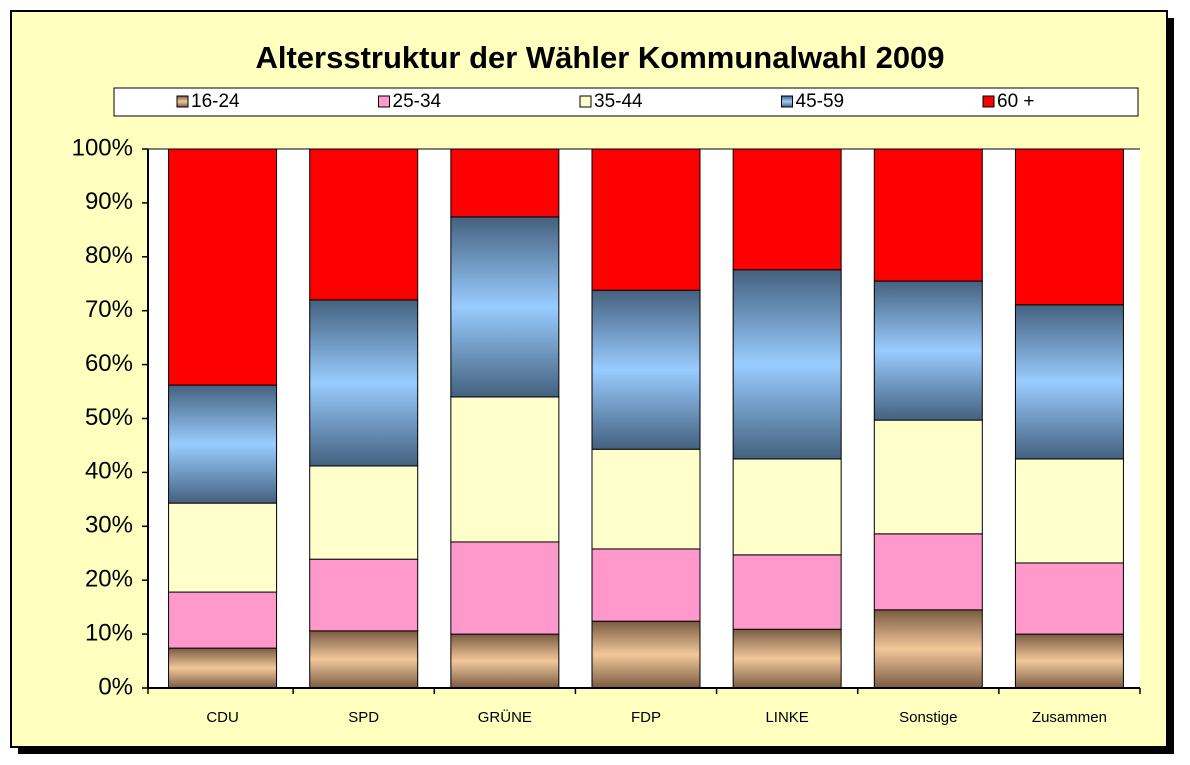 This screenshot has width=1190, height=765. Describe the element at coordinates (102, 147) in the screenshot. I see `y-tick-label: 100%` at that location.